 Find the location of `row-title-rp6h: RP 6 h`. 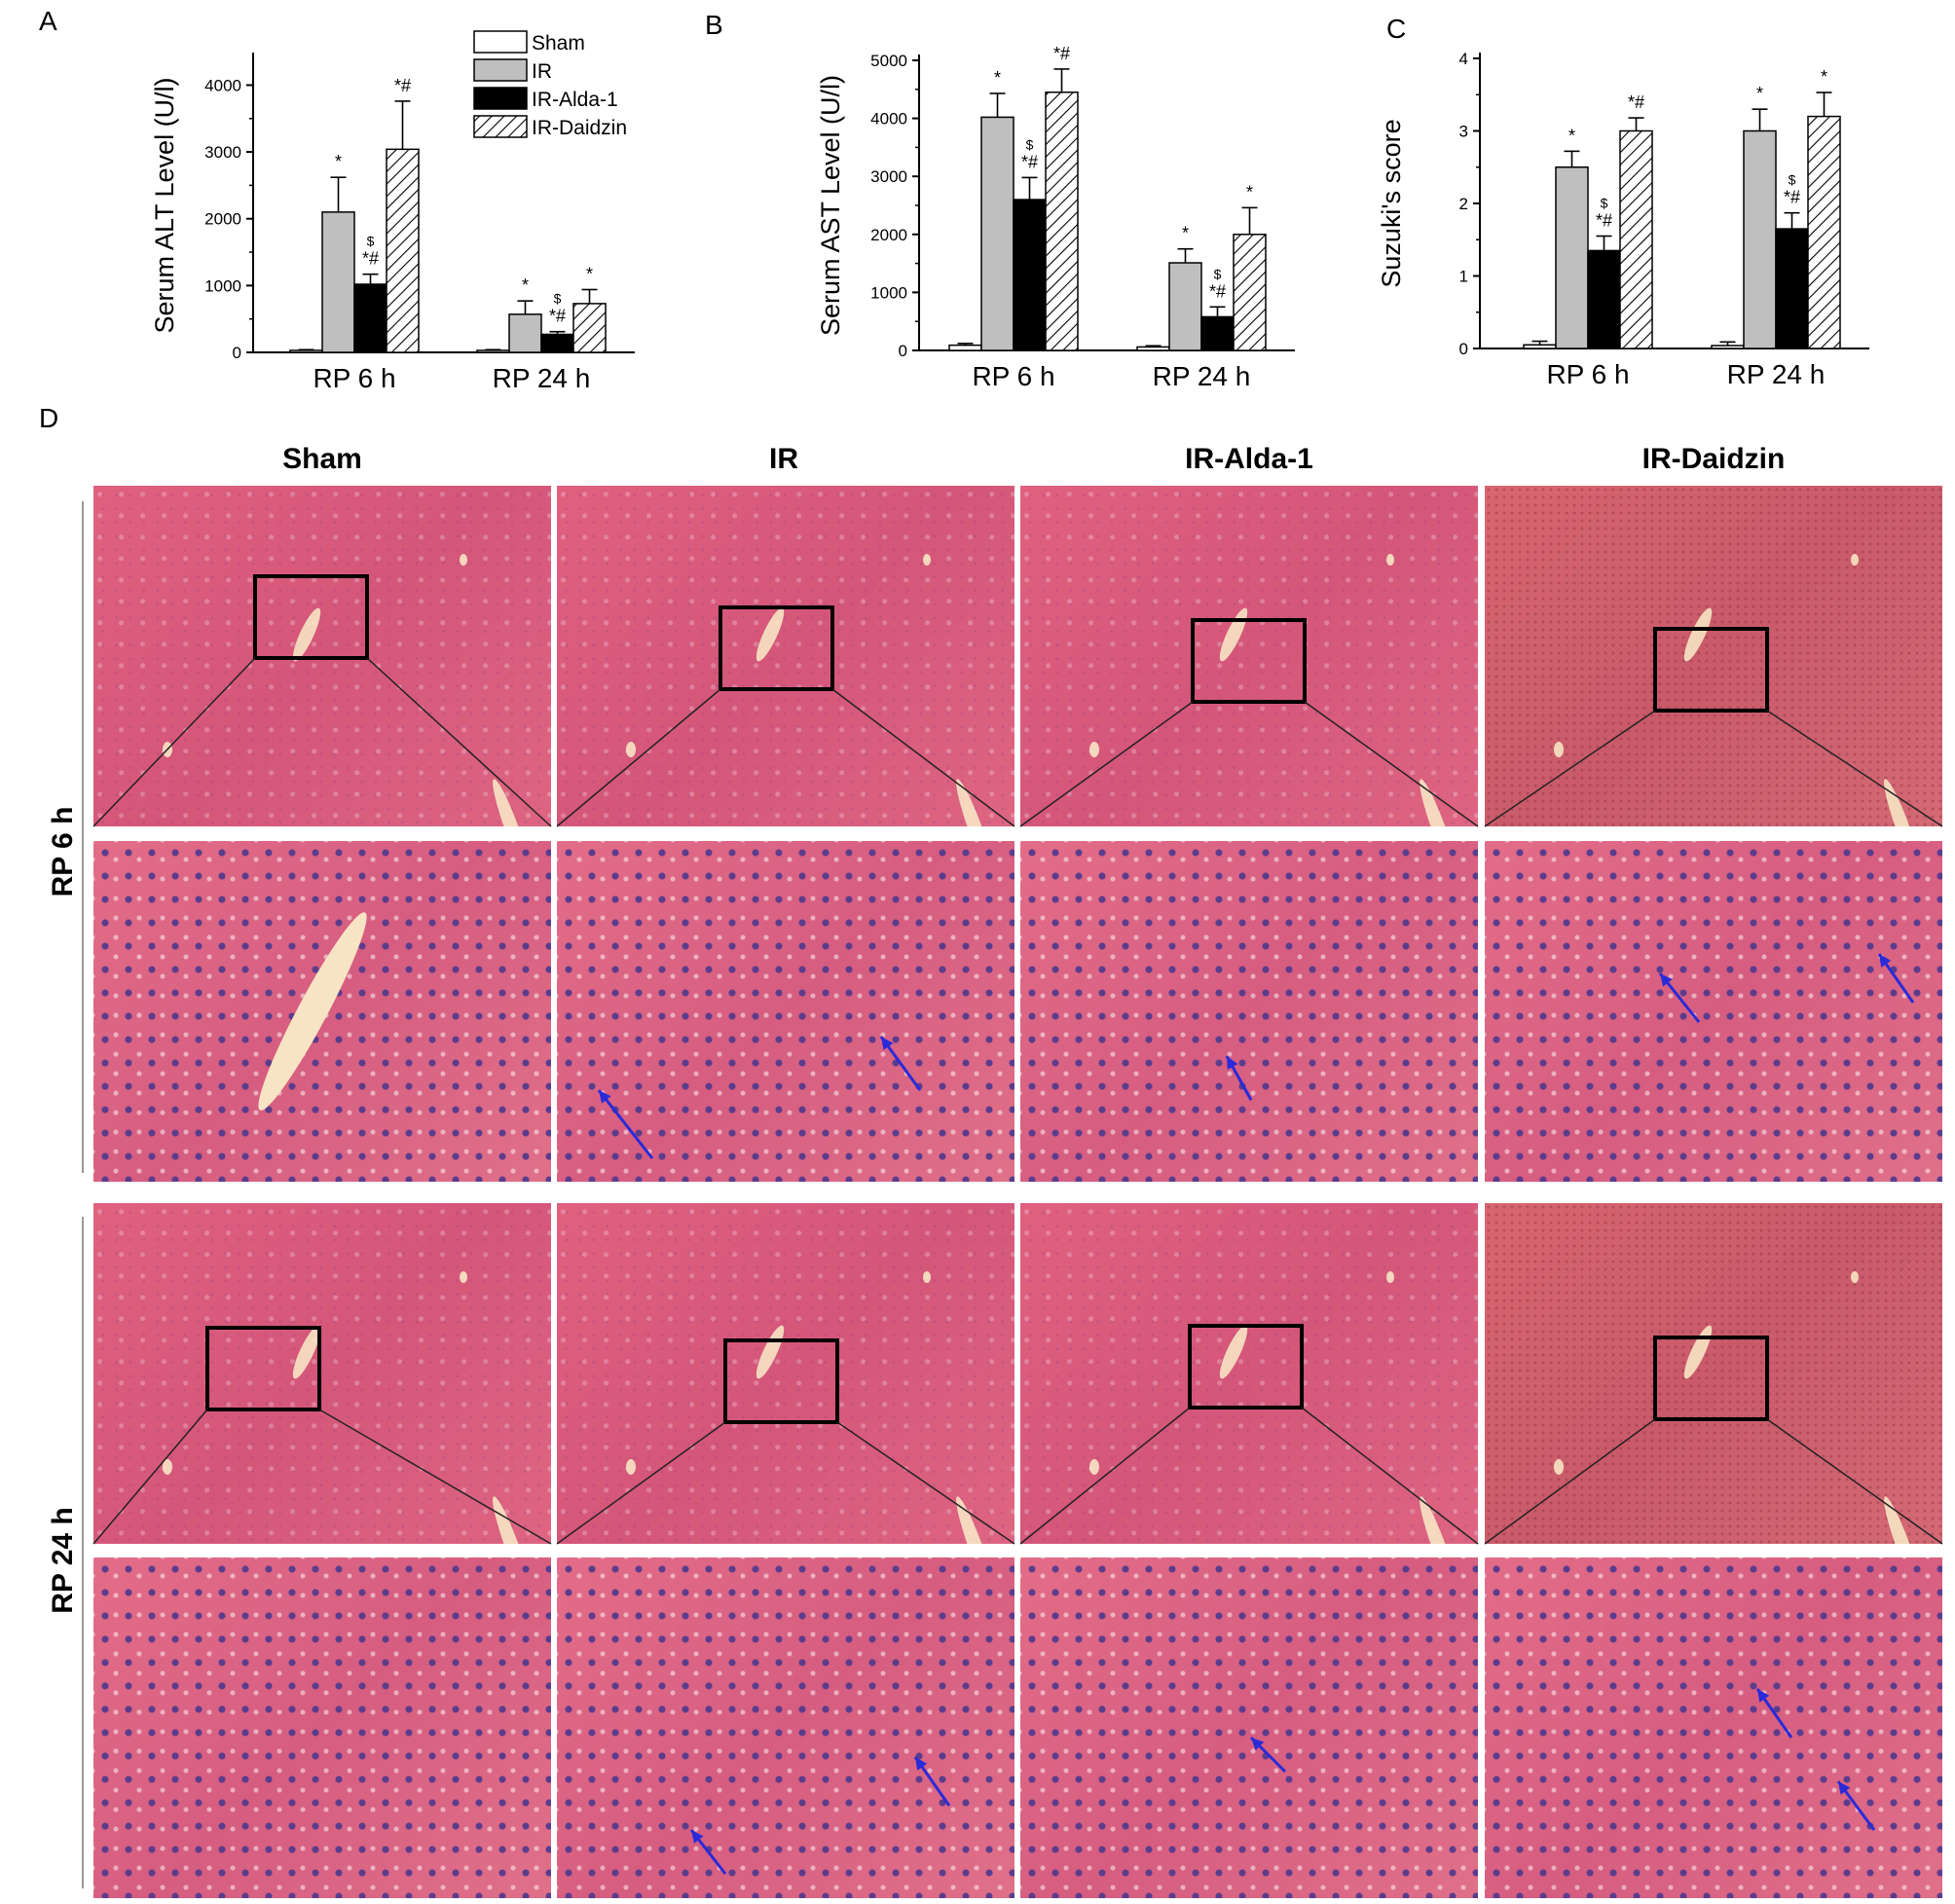

row-title-rp6h: RP 6 h is located at coordinates (63, 851).